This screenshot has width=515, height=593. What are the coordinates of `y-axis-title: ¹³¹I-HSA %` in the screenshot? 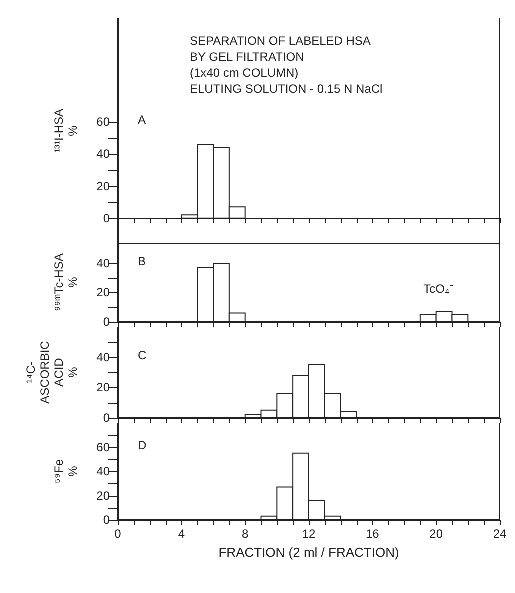 It's located at (66, 131).